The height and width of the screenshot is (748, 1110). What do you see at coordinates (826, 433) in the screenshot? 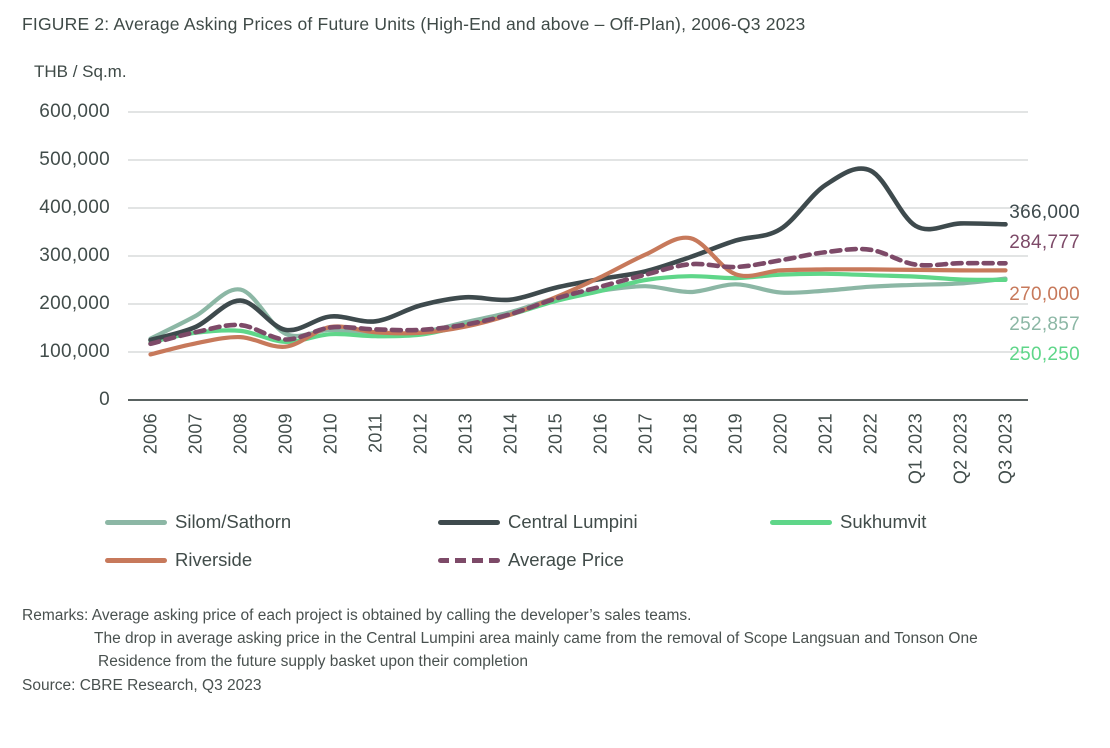
I see `x-axis-tick-label: 2021` at bounding box center [826, 433].